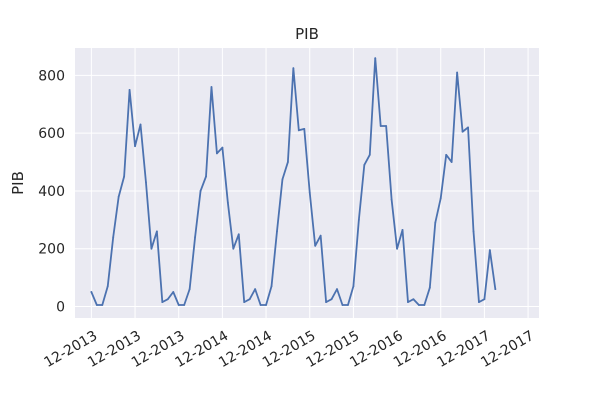 The height and width of the screenshot is (400, 600). I want to click on y-tick-labels: 0 200 400 600 800, so click(51, 191).